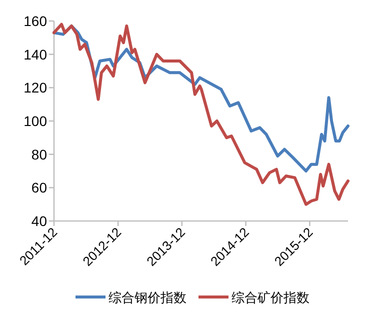 This screenshot has width=385, height=327. I want to click on y-tick-label: 120, so click(36, 88).